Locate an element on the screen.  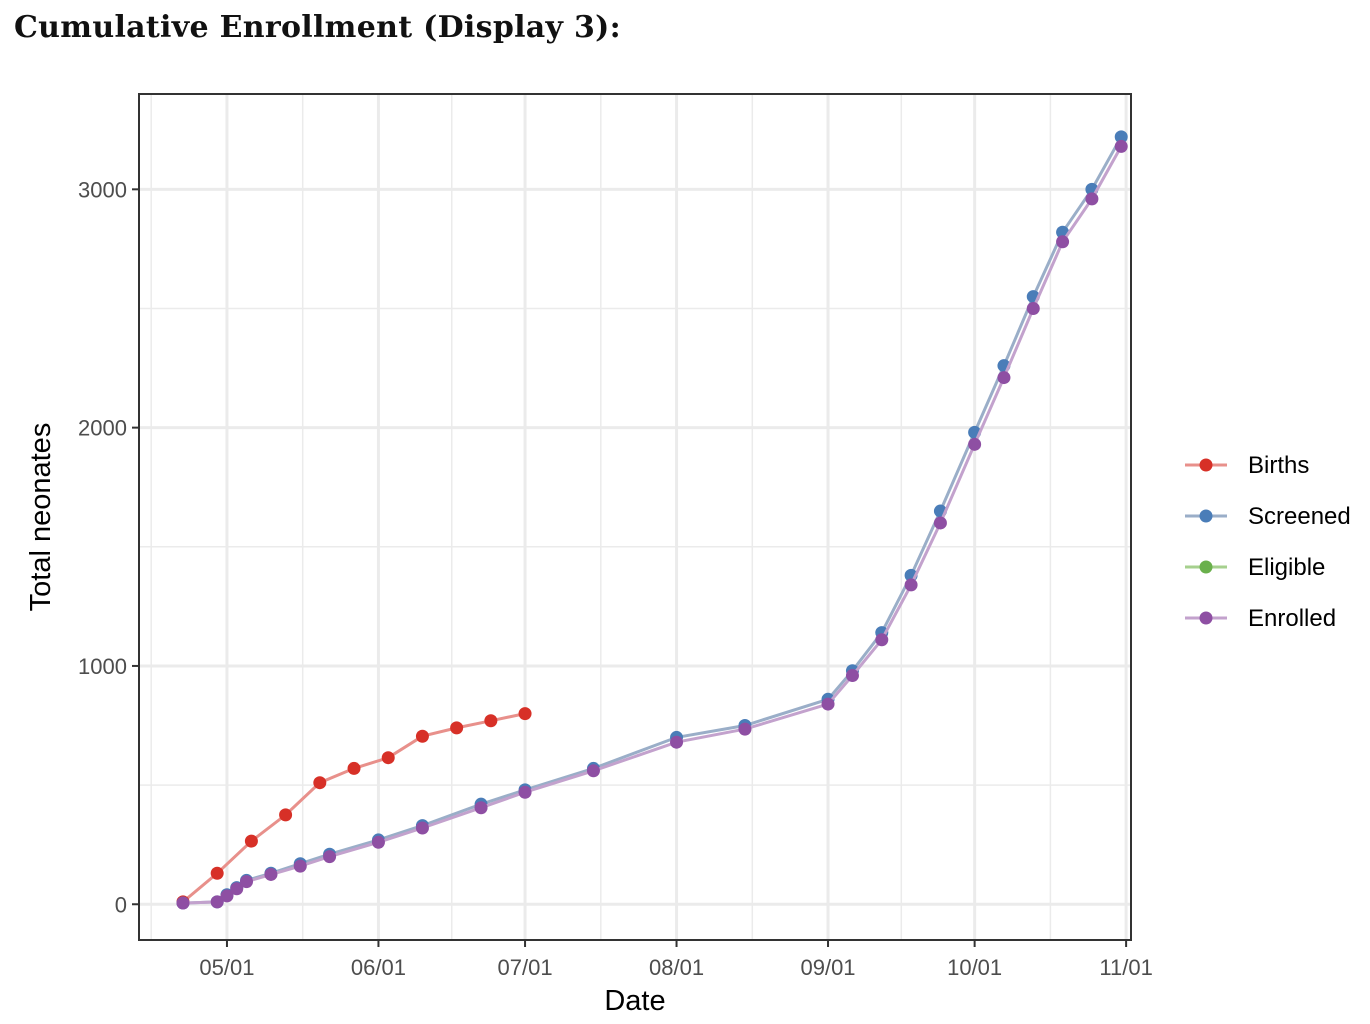
y-tick-label: 1000 is located at coordinates (102, 666).